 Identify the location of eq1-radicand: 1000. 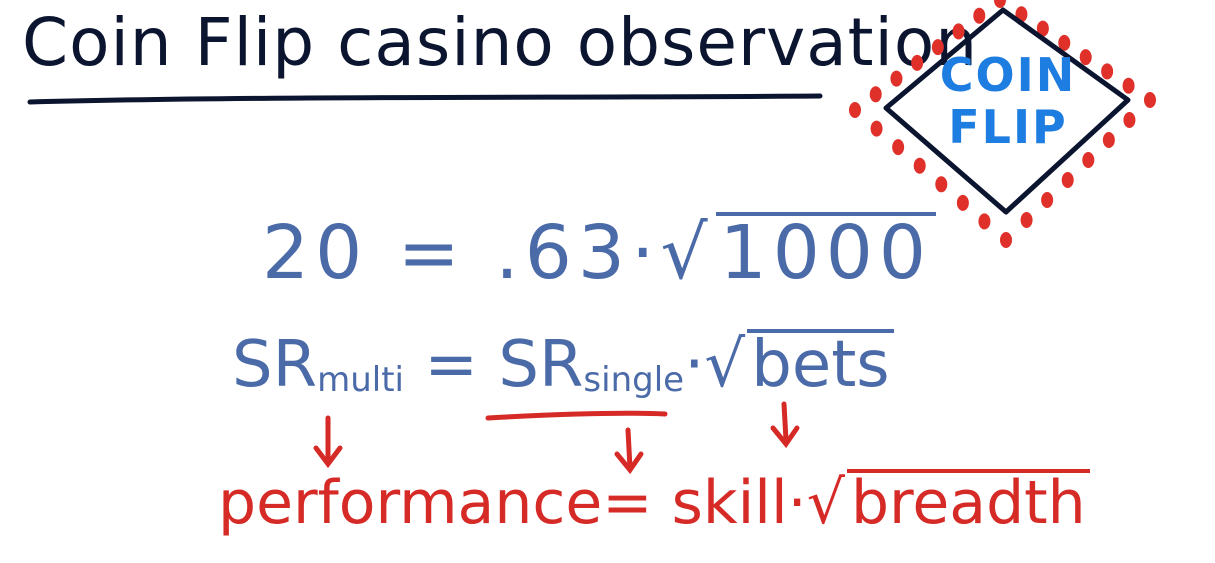
(825, 251).